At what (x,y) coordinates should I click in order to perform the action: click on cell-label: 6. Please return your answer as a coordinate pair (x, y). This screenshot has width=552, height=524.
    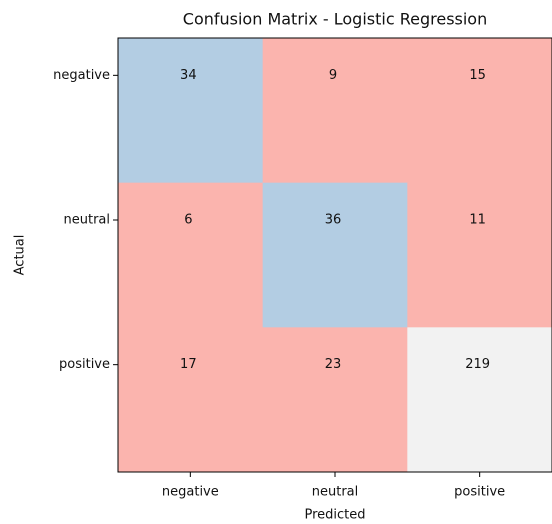
    Looking at the image, I should click on (188, 220).